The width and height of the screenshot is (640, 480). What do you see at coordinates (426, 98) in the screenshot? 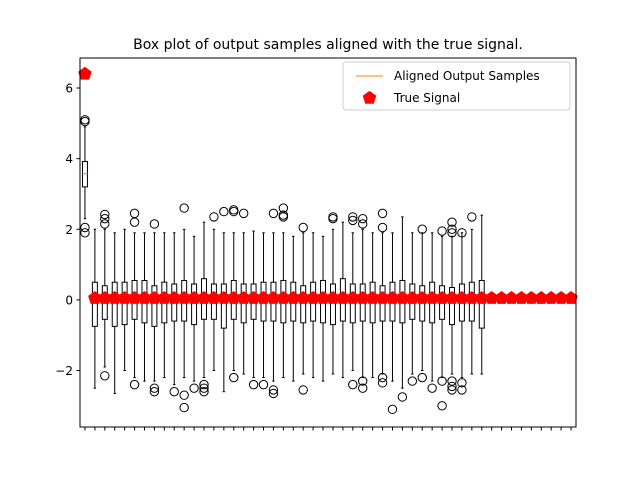
I see `legend-true-signal-label: True Signal` at bounding box center [426, 98].